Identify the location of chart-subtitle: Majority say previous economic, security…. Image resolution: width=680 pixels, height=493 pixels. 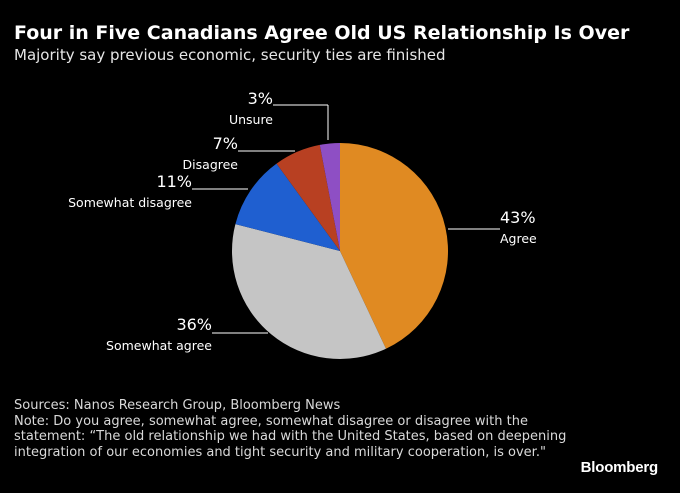
(230, 55).